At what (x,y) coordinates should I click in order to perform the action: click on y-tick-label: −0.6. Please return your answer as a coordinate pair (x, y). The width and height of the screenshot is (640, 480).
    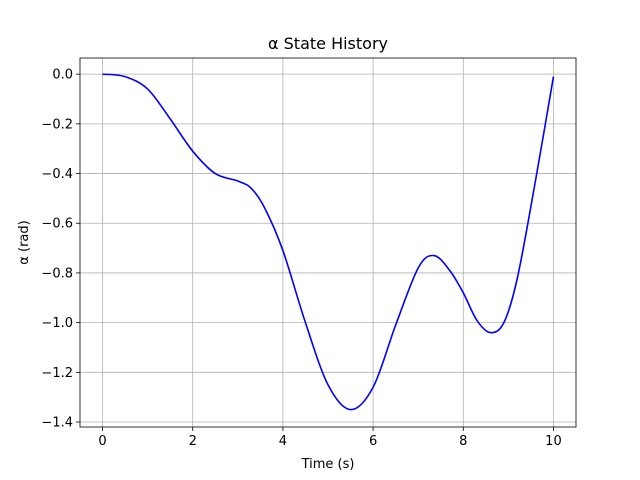
    Looking at the image, I should click on (57, 224).